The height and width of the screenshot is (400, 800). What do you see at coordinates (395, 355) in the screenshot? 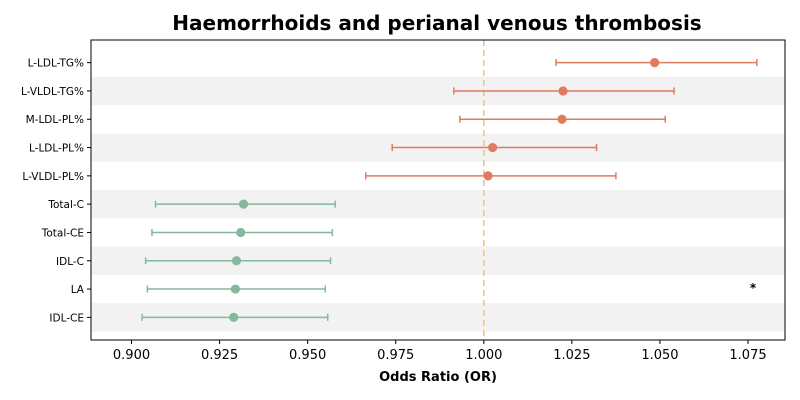
I see `x-tick-label: 0.975` at bounding box center [395, 355].